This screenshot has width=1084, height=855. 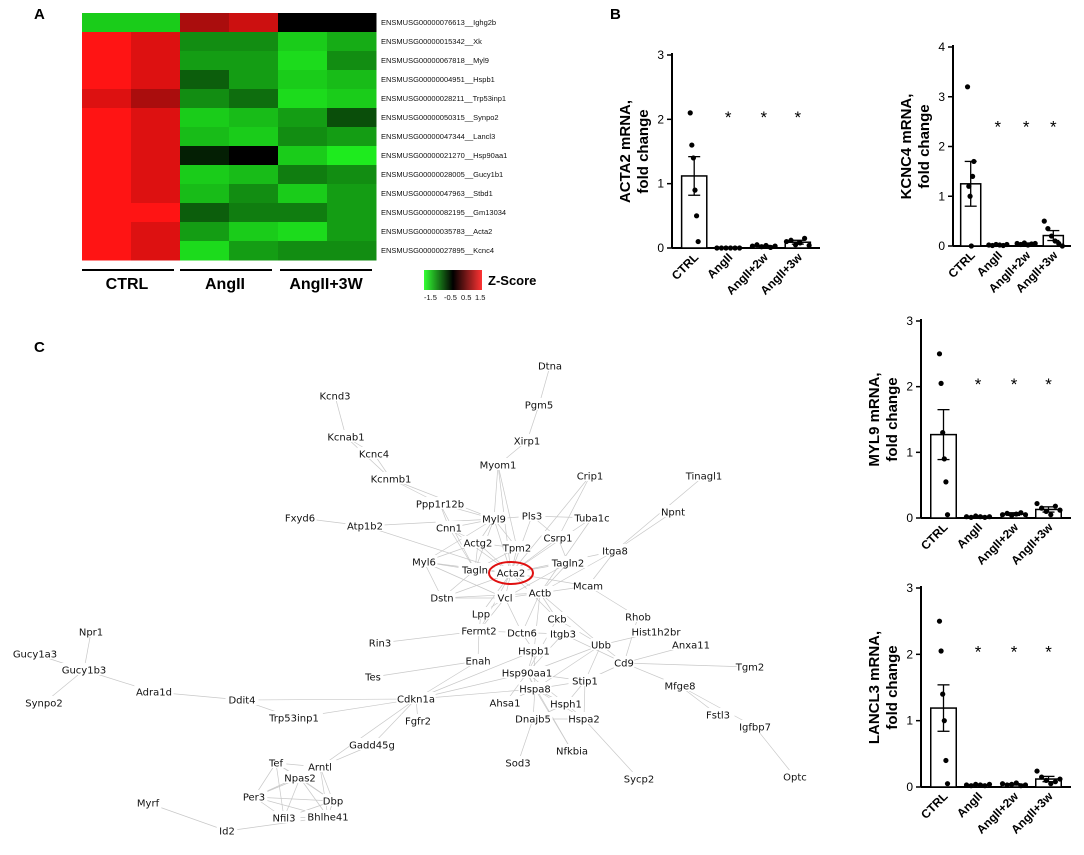 What do you see at coordinates (438, 79) in the screenshot?
I see `gene-label: ENSMUSG00000004951__Hspb1` at bounding box center [438, 79].